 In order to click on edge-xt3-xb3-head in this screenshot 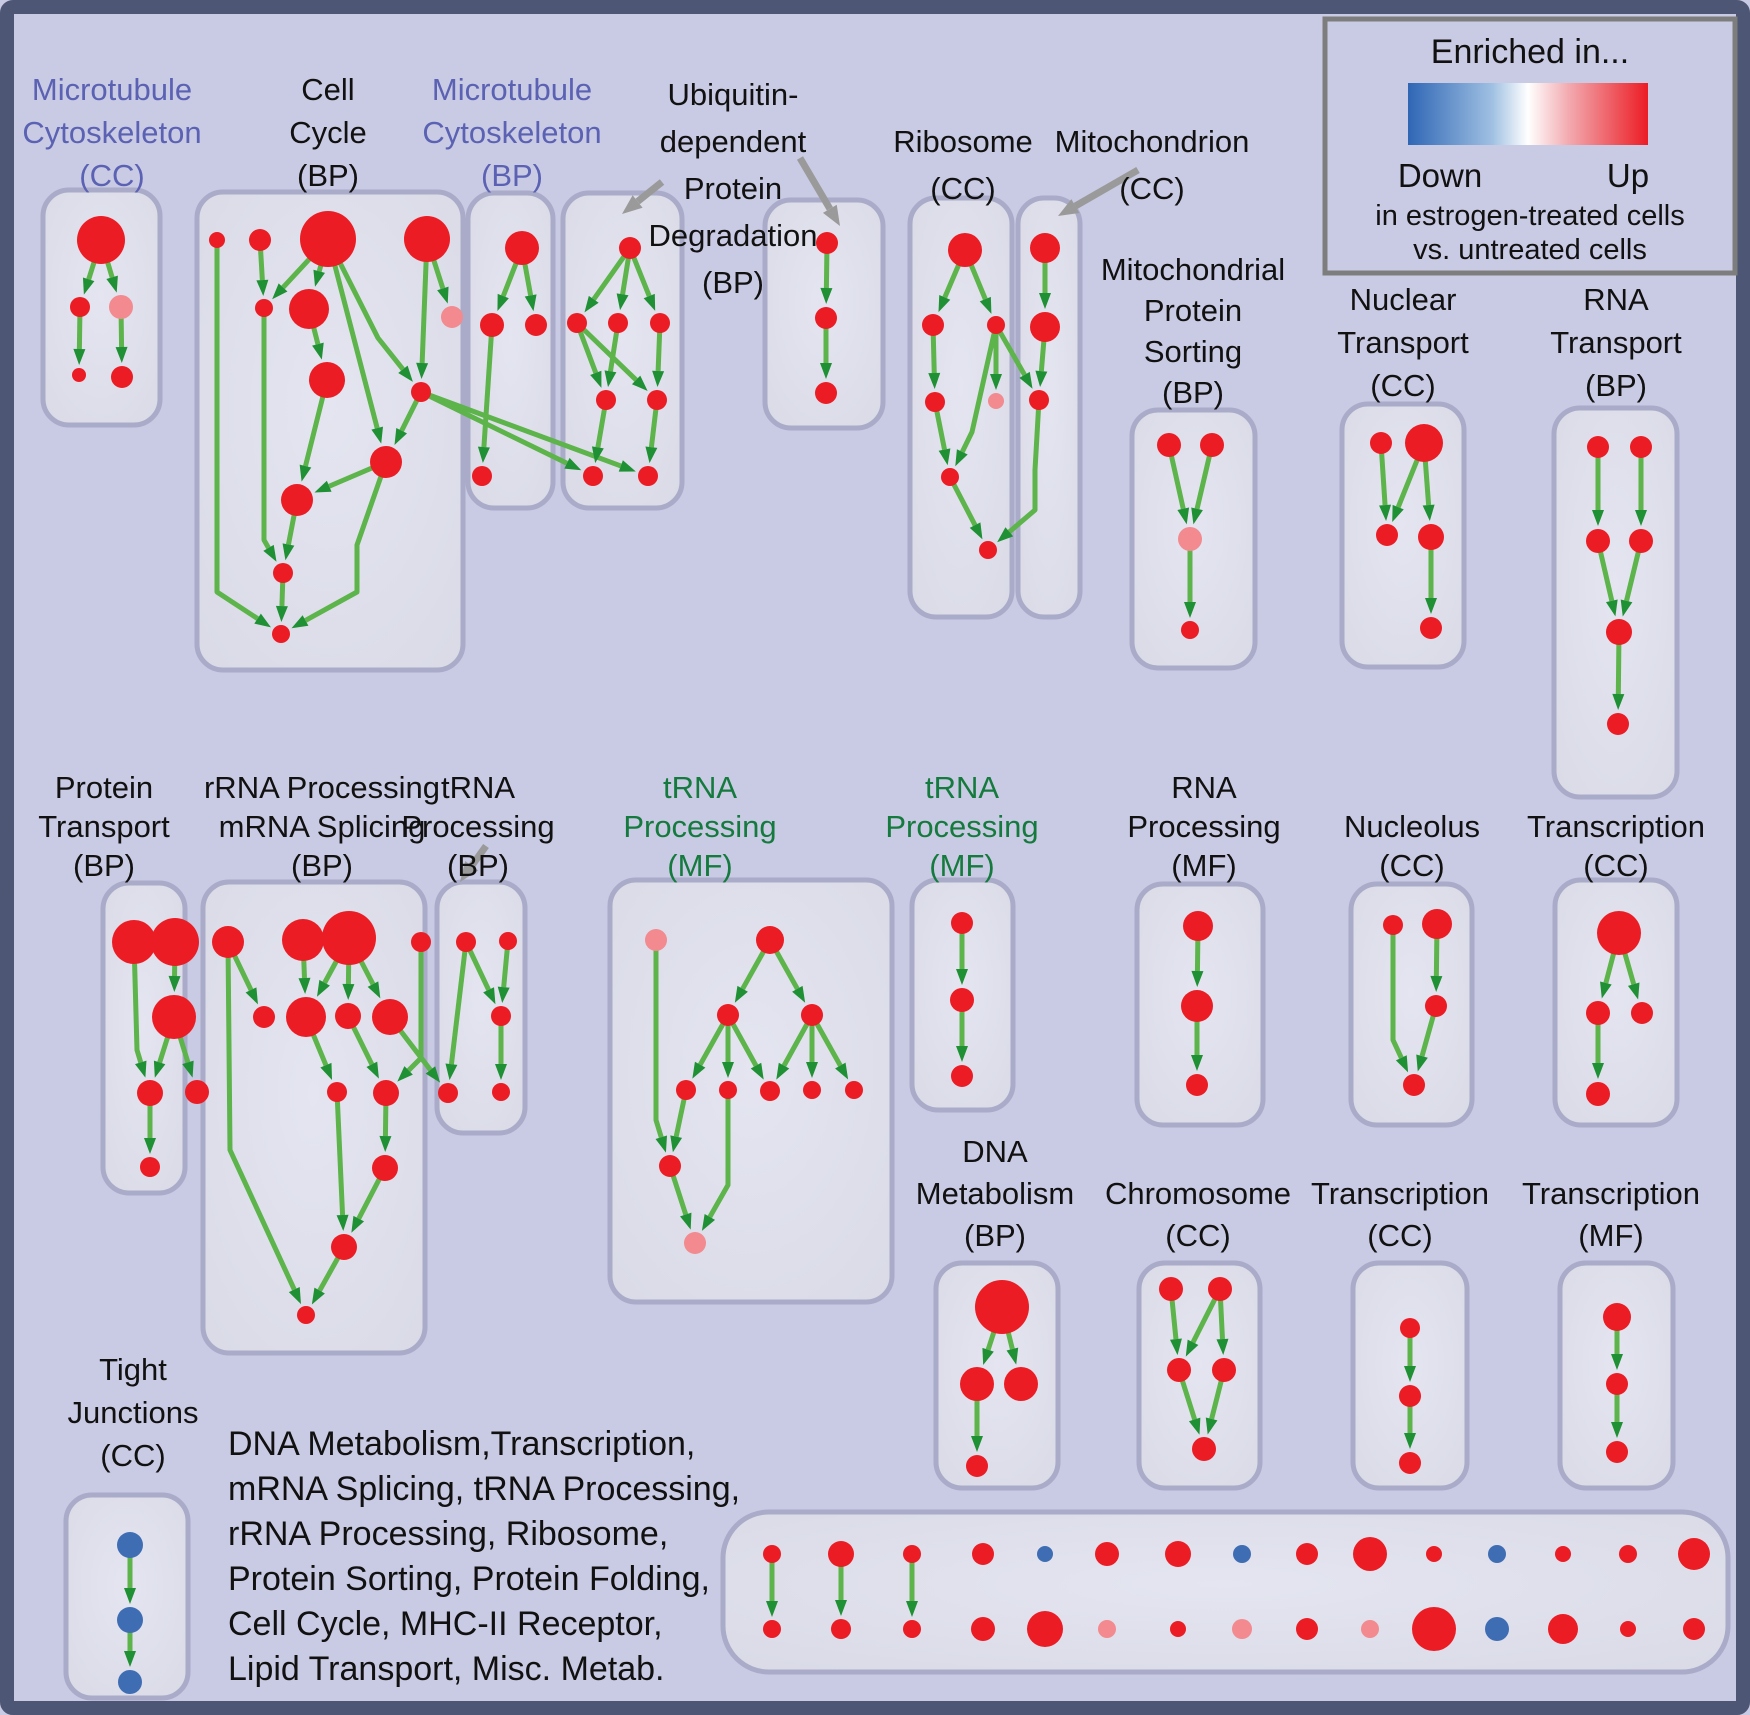, I will do `click(912, 1609)`.